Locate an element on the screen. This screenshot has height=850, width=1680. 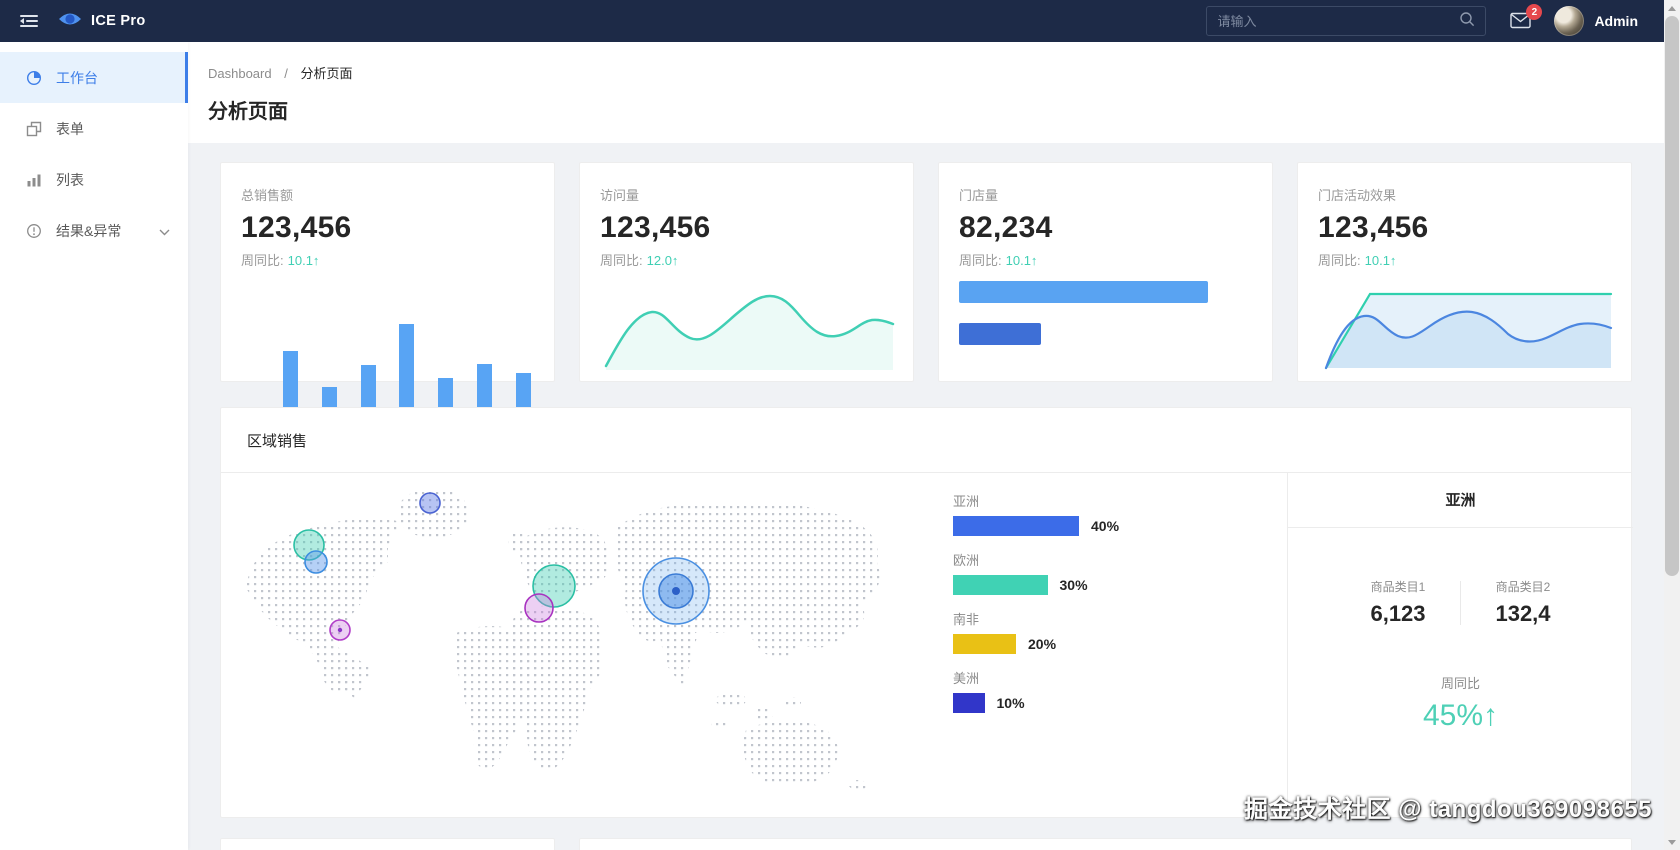
mail-icon is located at coordinates (1521, 22).